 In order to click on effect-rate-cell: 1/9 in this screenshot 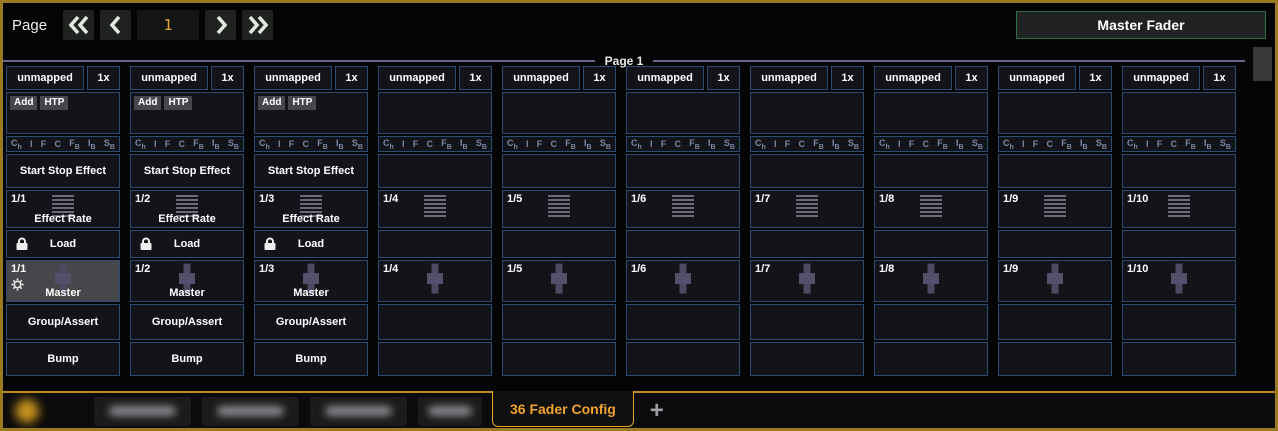, I will do `click(1055, 209)`.